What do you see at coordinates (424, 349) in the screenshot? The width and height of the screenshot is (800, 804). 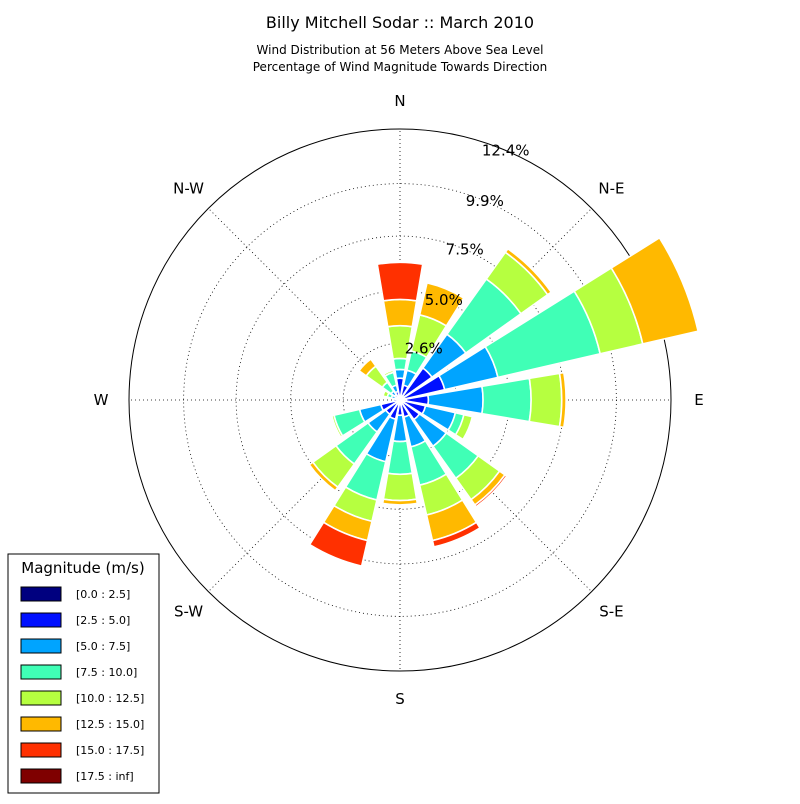 I see `ring-label: 2.6%` at bounding box center [424, 349].